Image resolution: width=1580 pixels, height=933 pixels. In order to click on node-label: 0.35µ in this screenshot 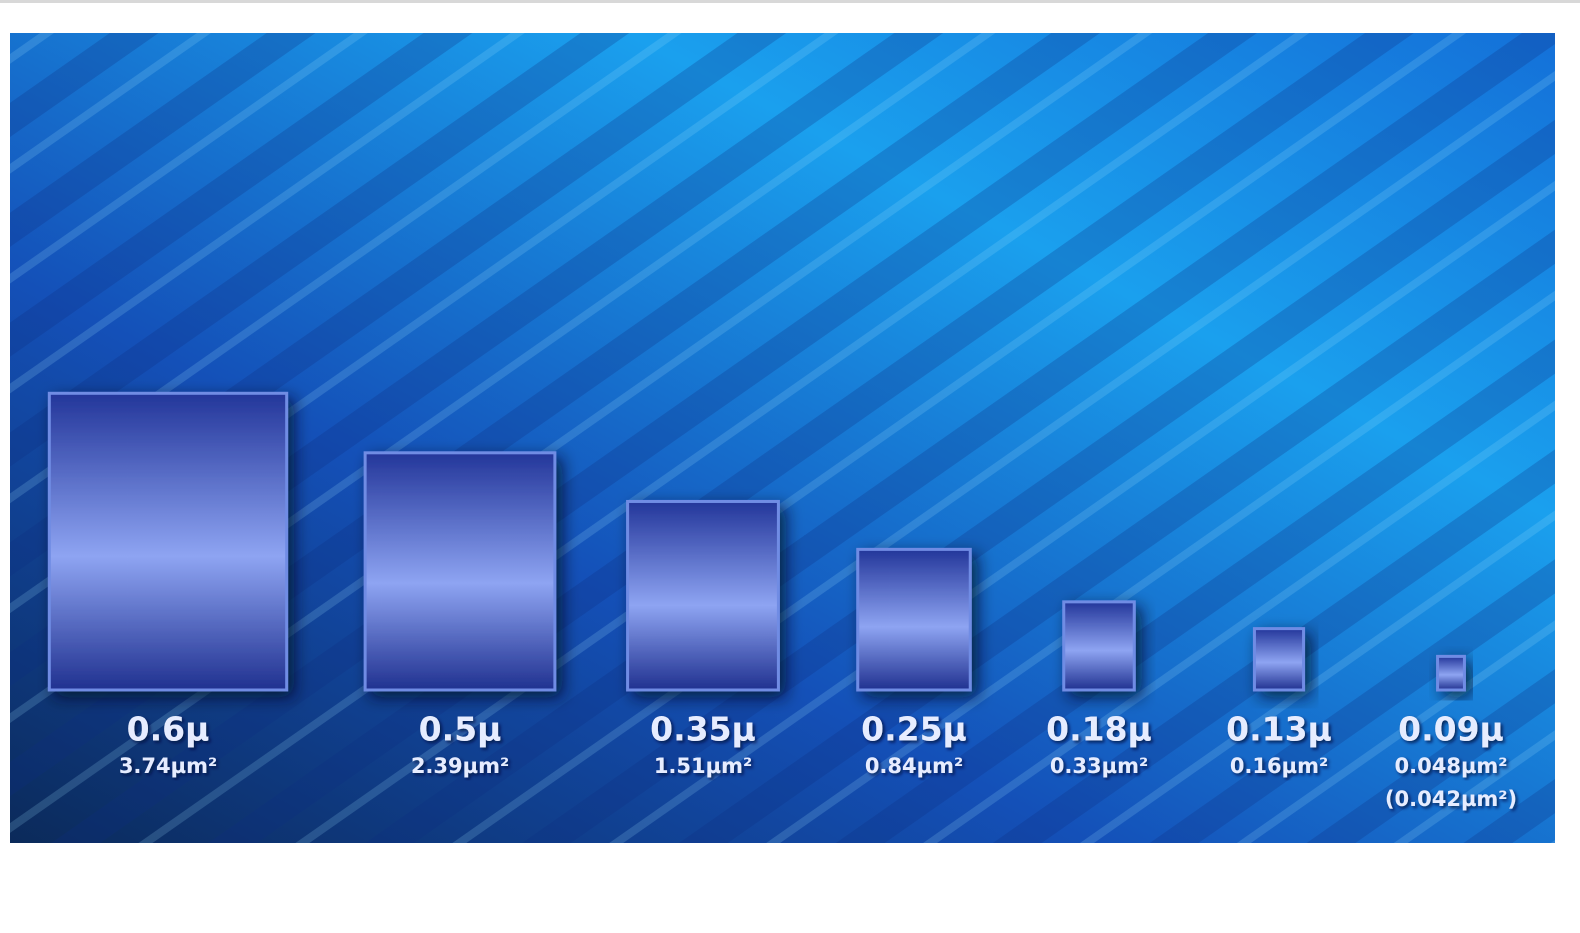, I will do `click(703, 729)`.